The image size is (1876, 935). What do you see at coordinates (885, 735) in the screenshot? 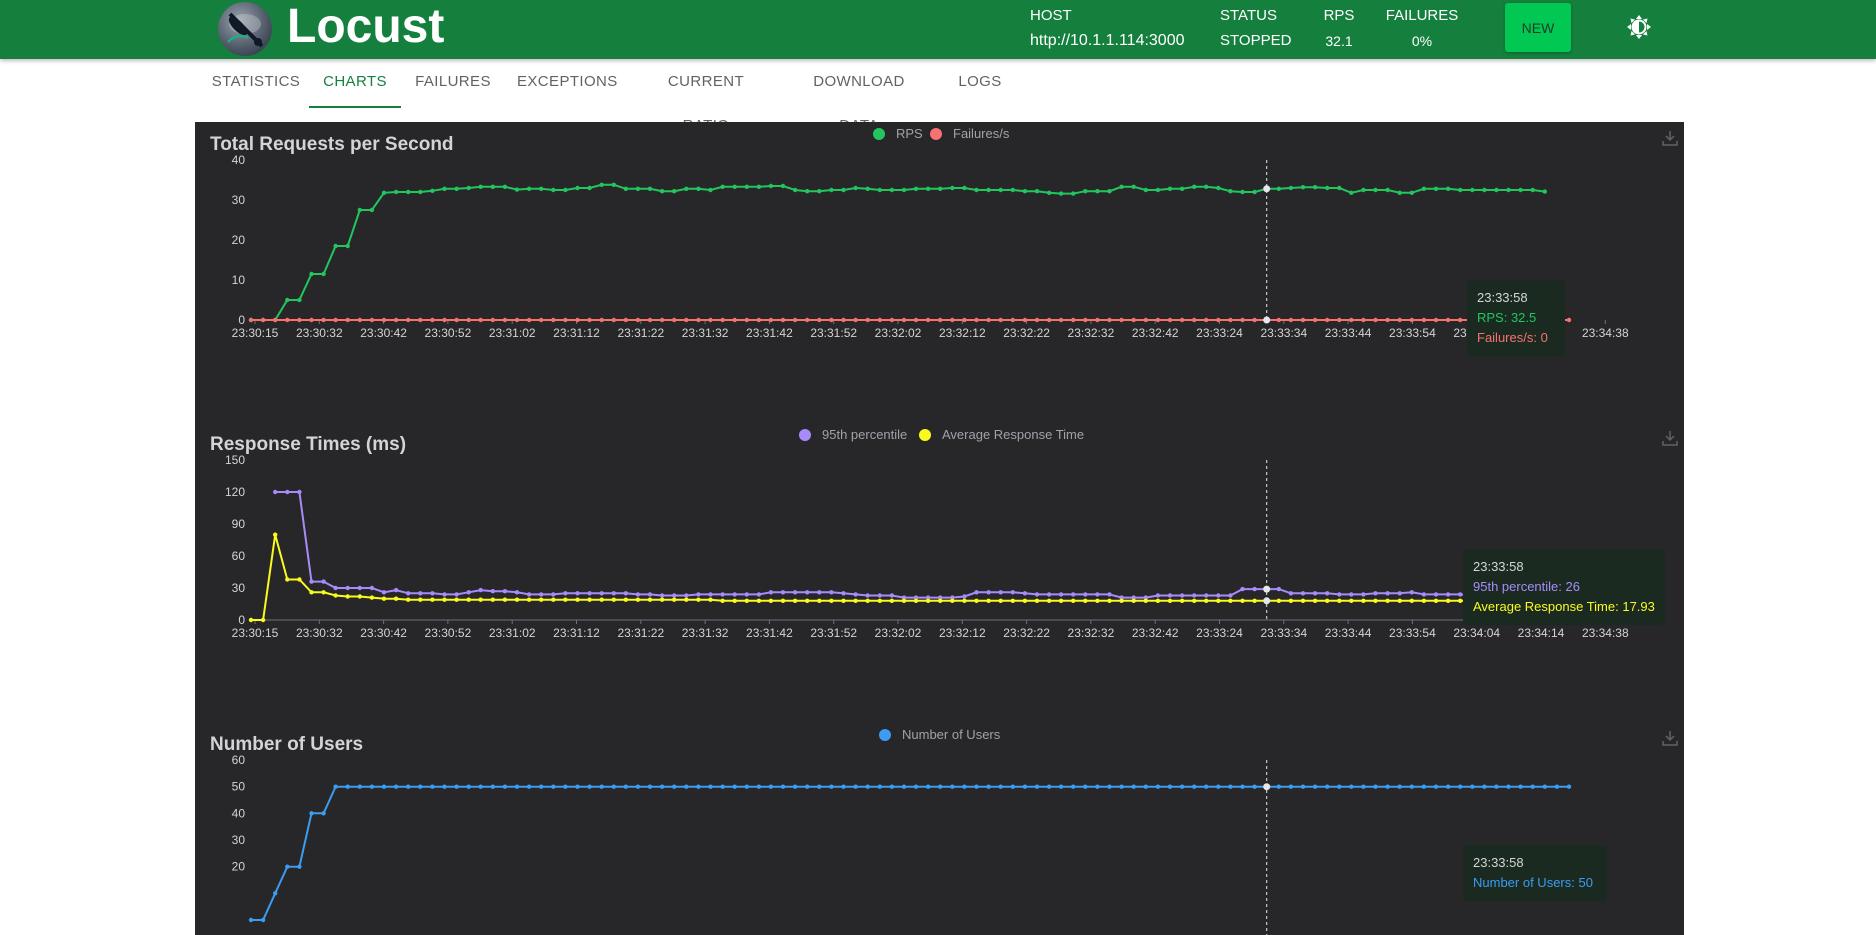
I see `legend-users-swatch` at bounding box center [885, 735].